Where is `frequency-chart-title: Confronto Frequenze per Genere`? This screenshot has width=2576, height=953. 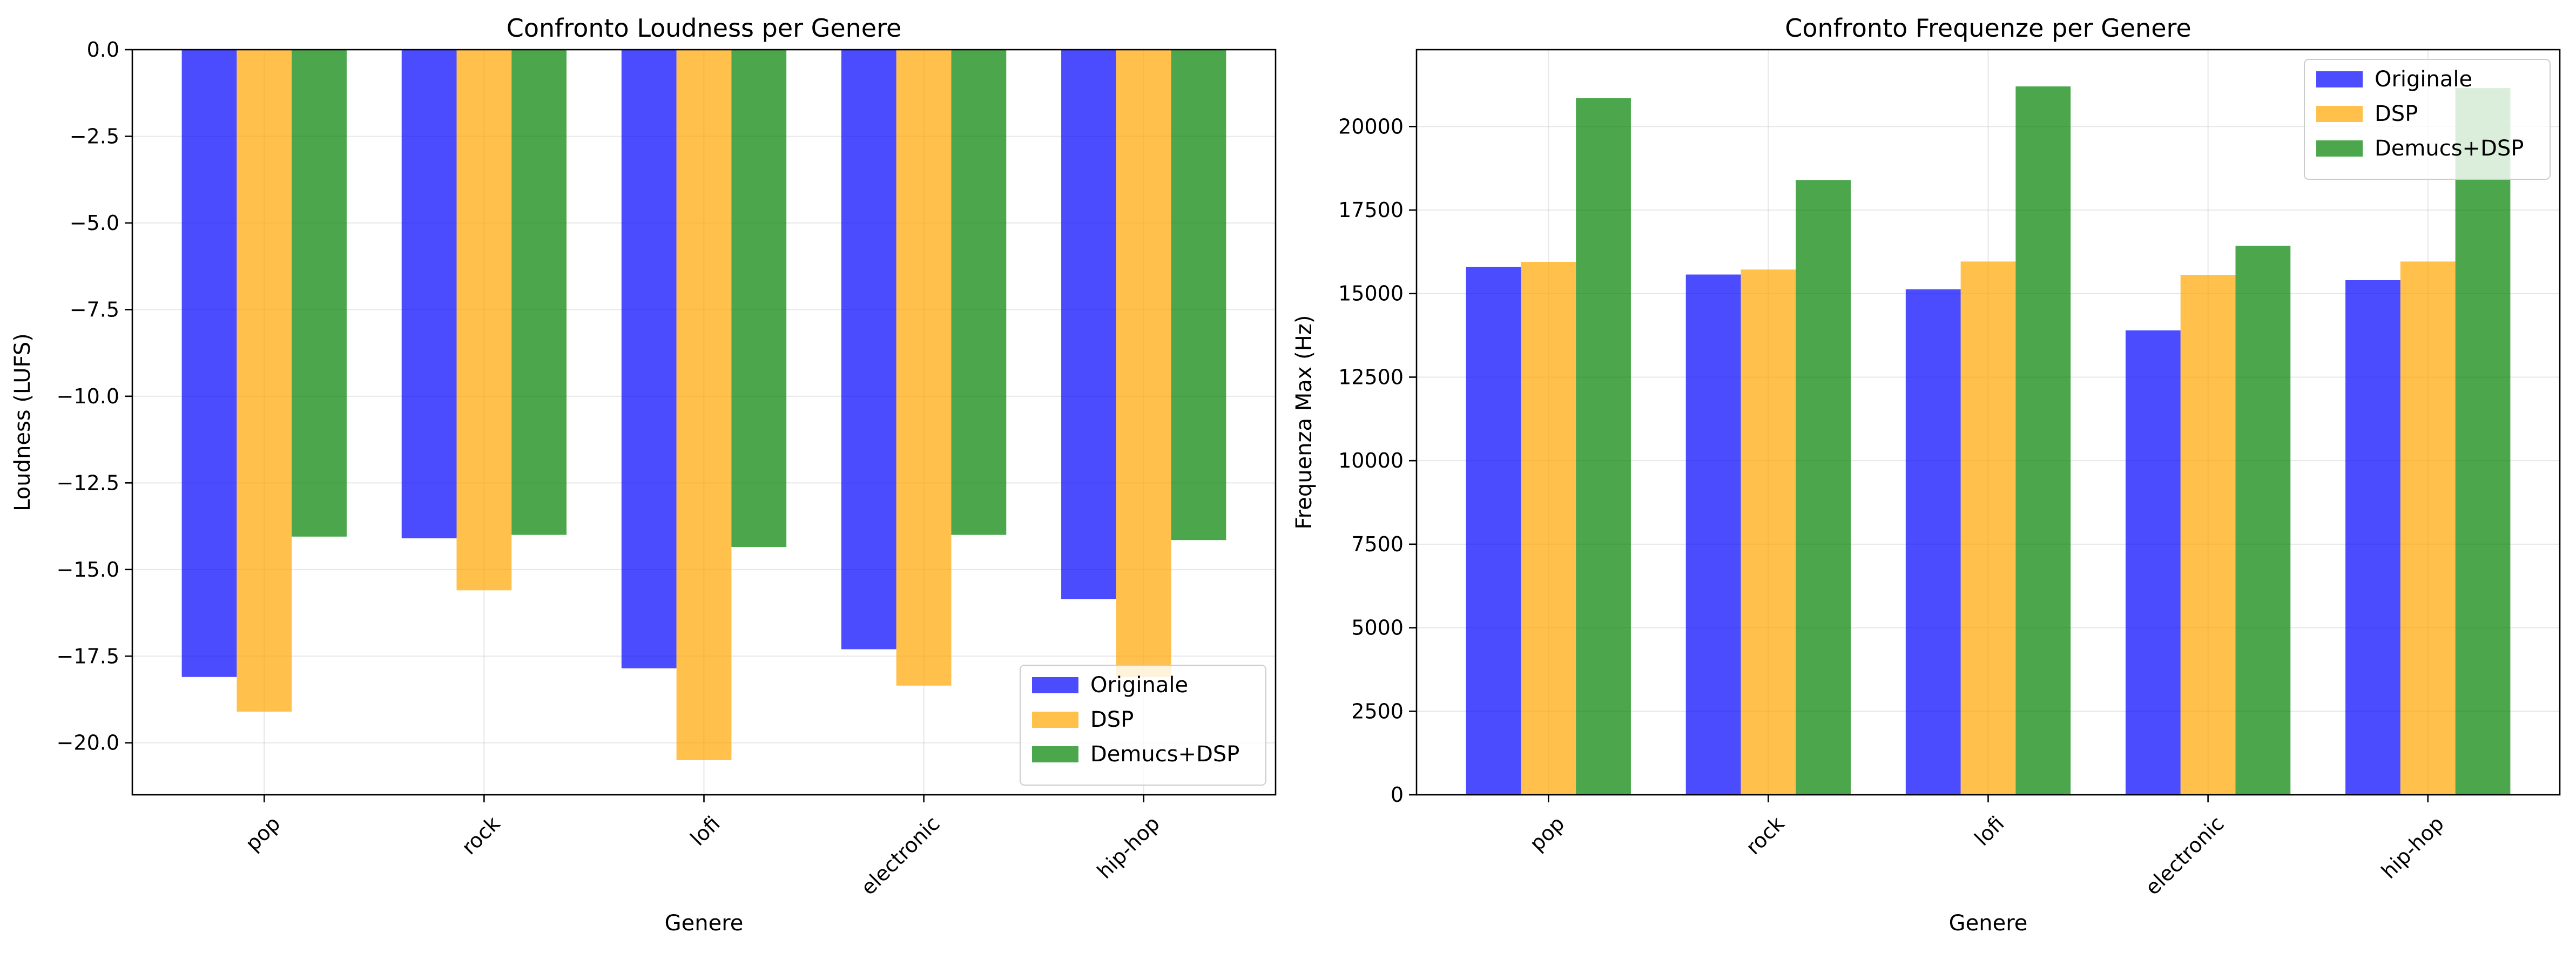
frequency-chart-title: Confronto Frequenze per Genere is located at coordinates (1988, 28).